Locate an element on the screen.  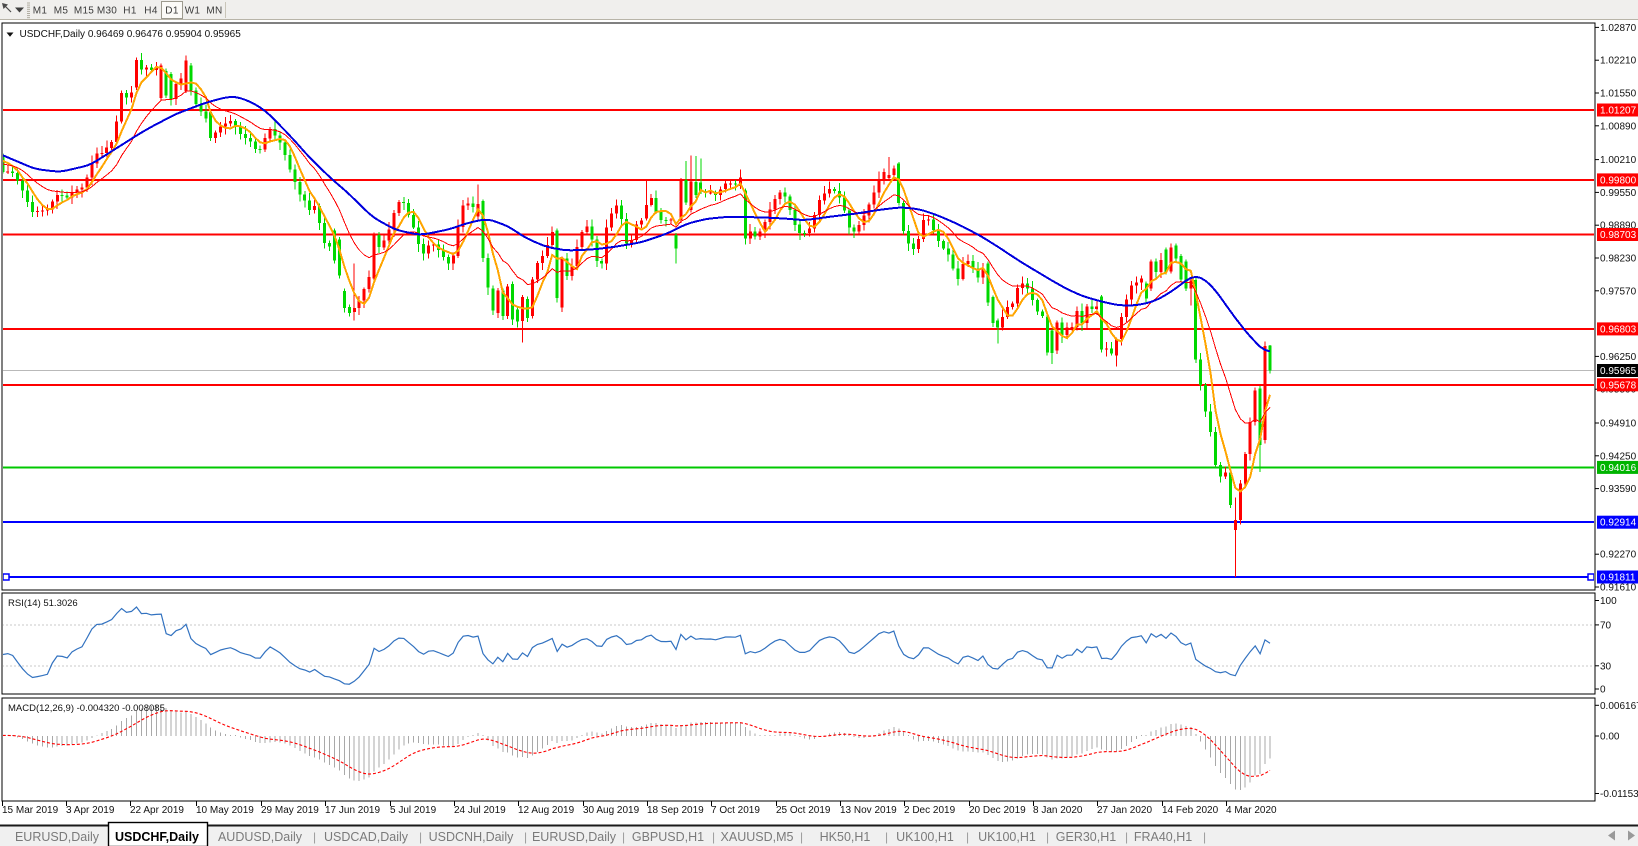
svg-text:MACD(12,26,9) -0.004320 -0.008: MACD(12,26,9) -0.004320 -0.008085 is located at coordinates (86, 708).